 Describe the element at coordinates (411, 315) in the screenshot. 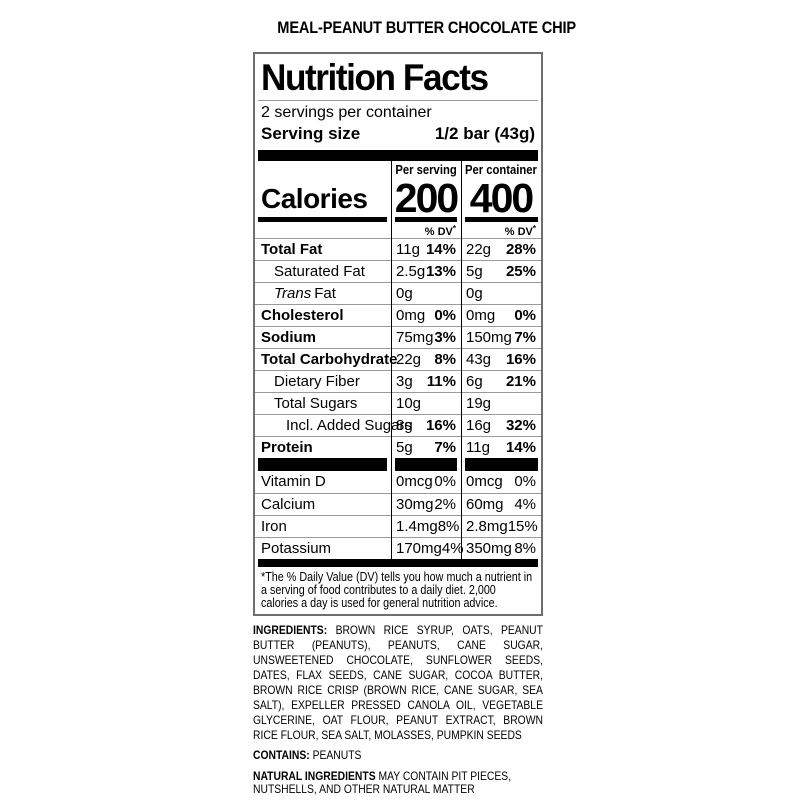

I see `amount: 0mg` at that location.